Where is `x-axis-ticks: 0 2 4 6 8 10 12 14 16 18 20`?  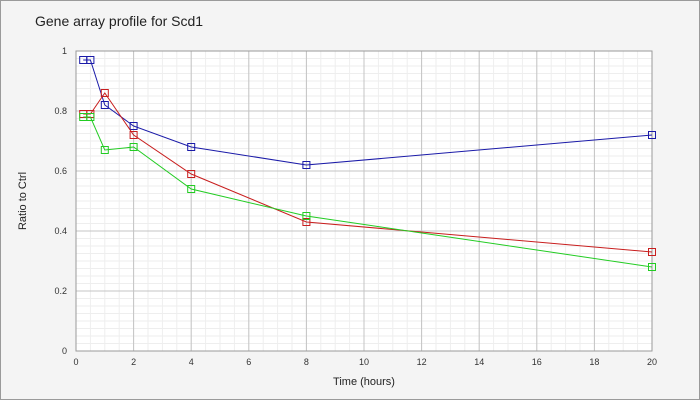 x-axis-ticks: 0 2 4 6 8 10 12 14 16 18 20 is located at coordinates (365, 362).